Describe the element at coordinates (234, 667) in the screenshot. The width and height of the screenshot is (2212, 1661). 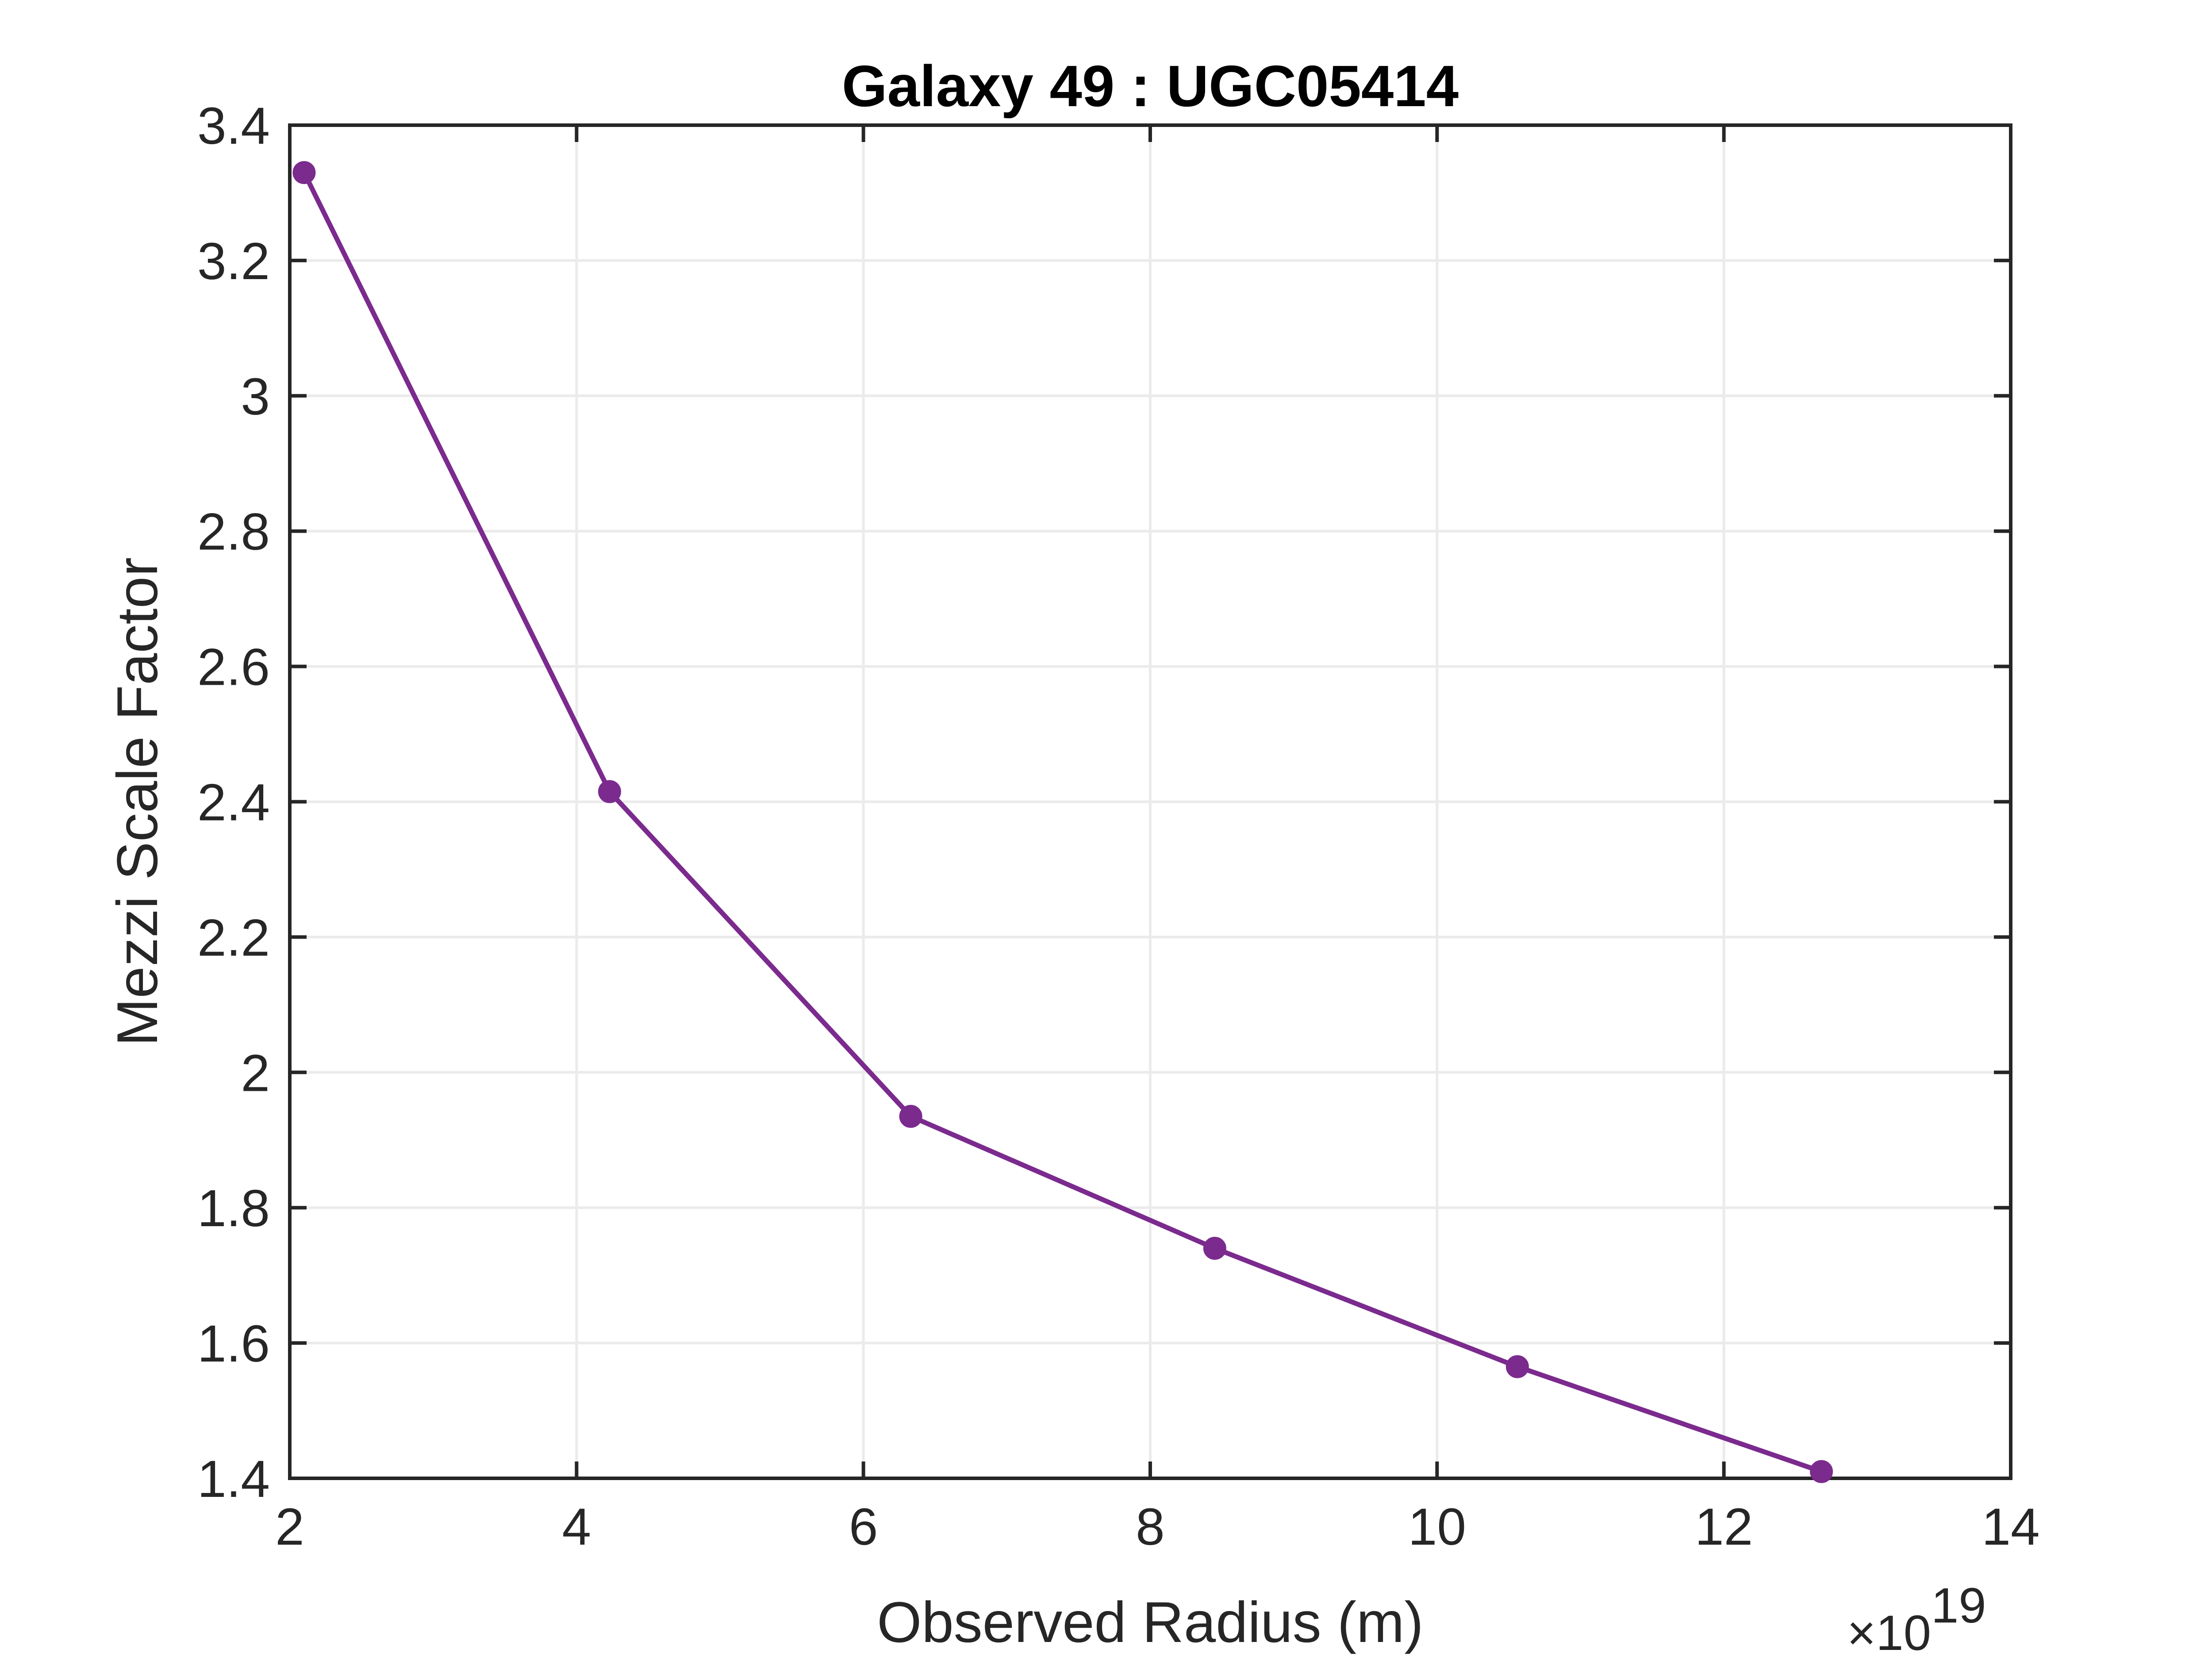
I see `y-tick-label: 2.6` at that location.